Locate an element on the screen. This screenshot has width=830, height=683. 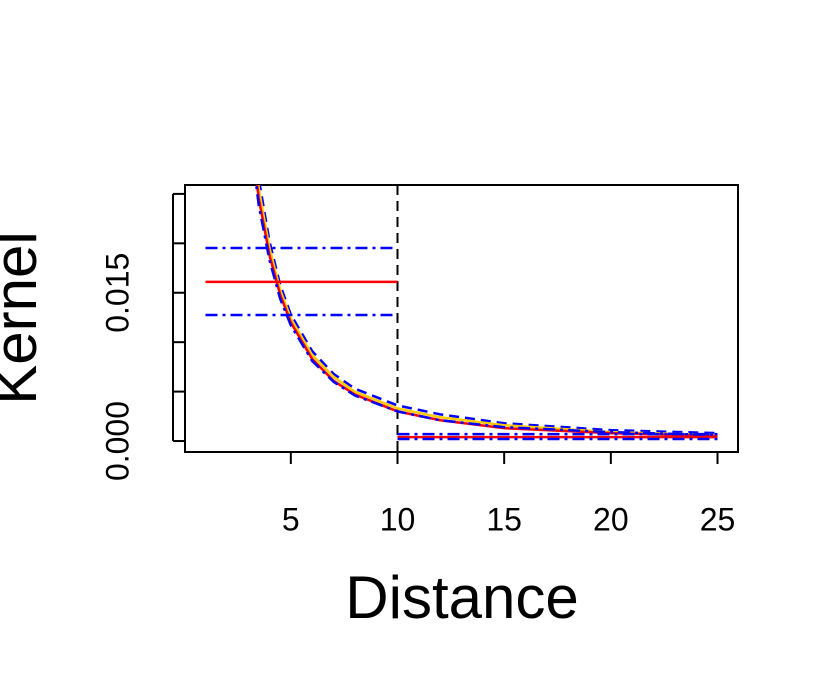
x-axis-title: Distance is located at coordinates (461, 597).